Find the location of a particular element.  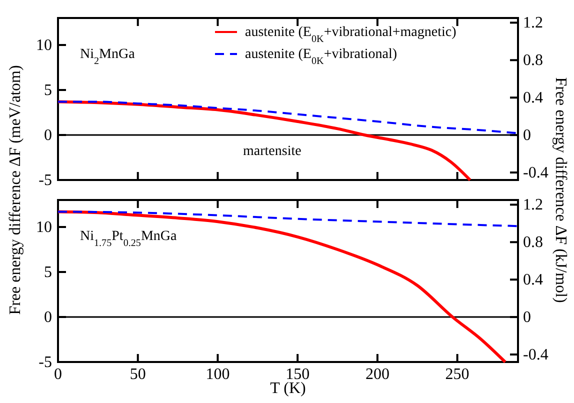

annotation: martensite is located at coordinates (272, 151).